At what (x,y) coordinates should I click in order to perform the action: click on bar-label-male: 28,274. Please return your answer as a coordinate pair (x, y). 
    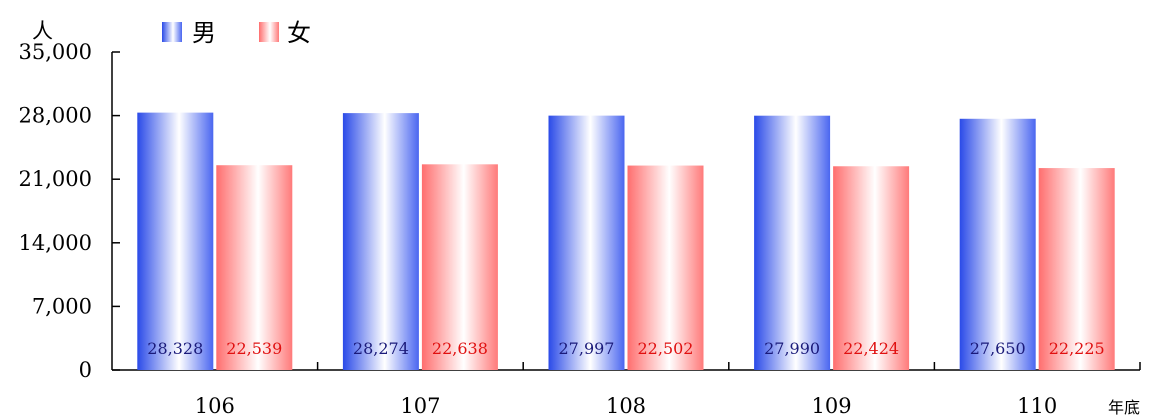
    Looking at the image, I should click on (381, 348).